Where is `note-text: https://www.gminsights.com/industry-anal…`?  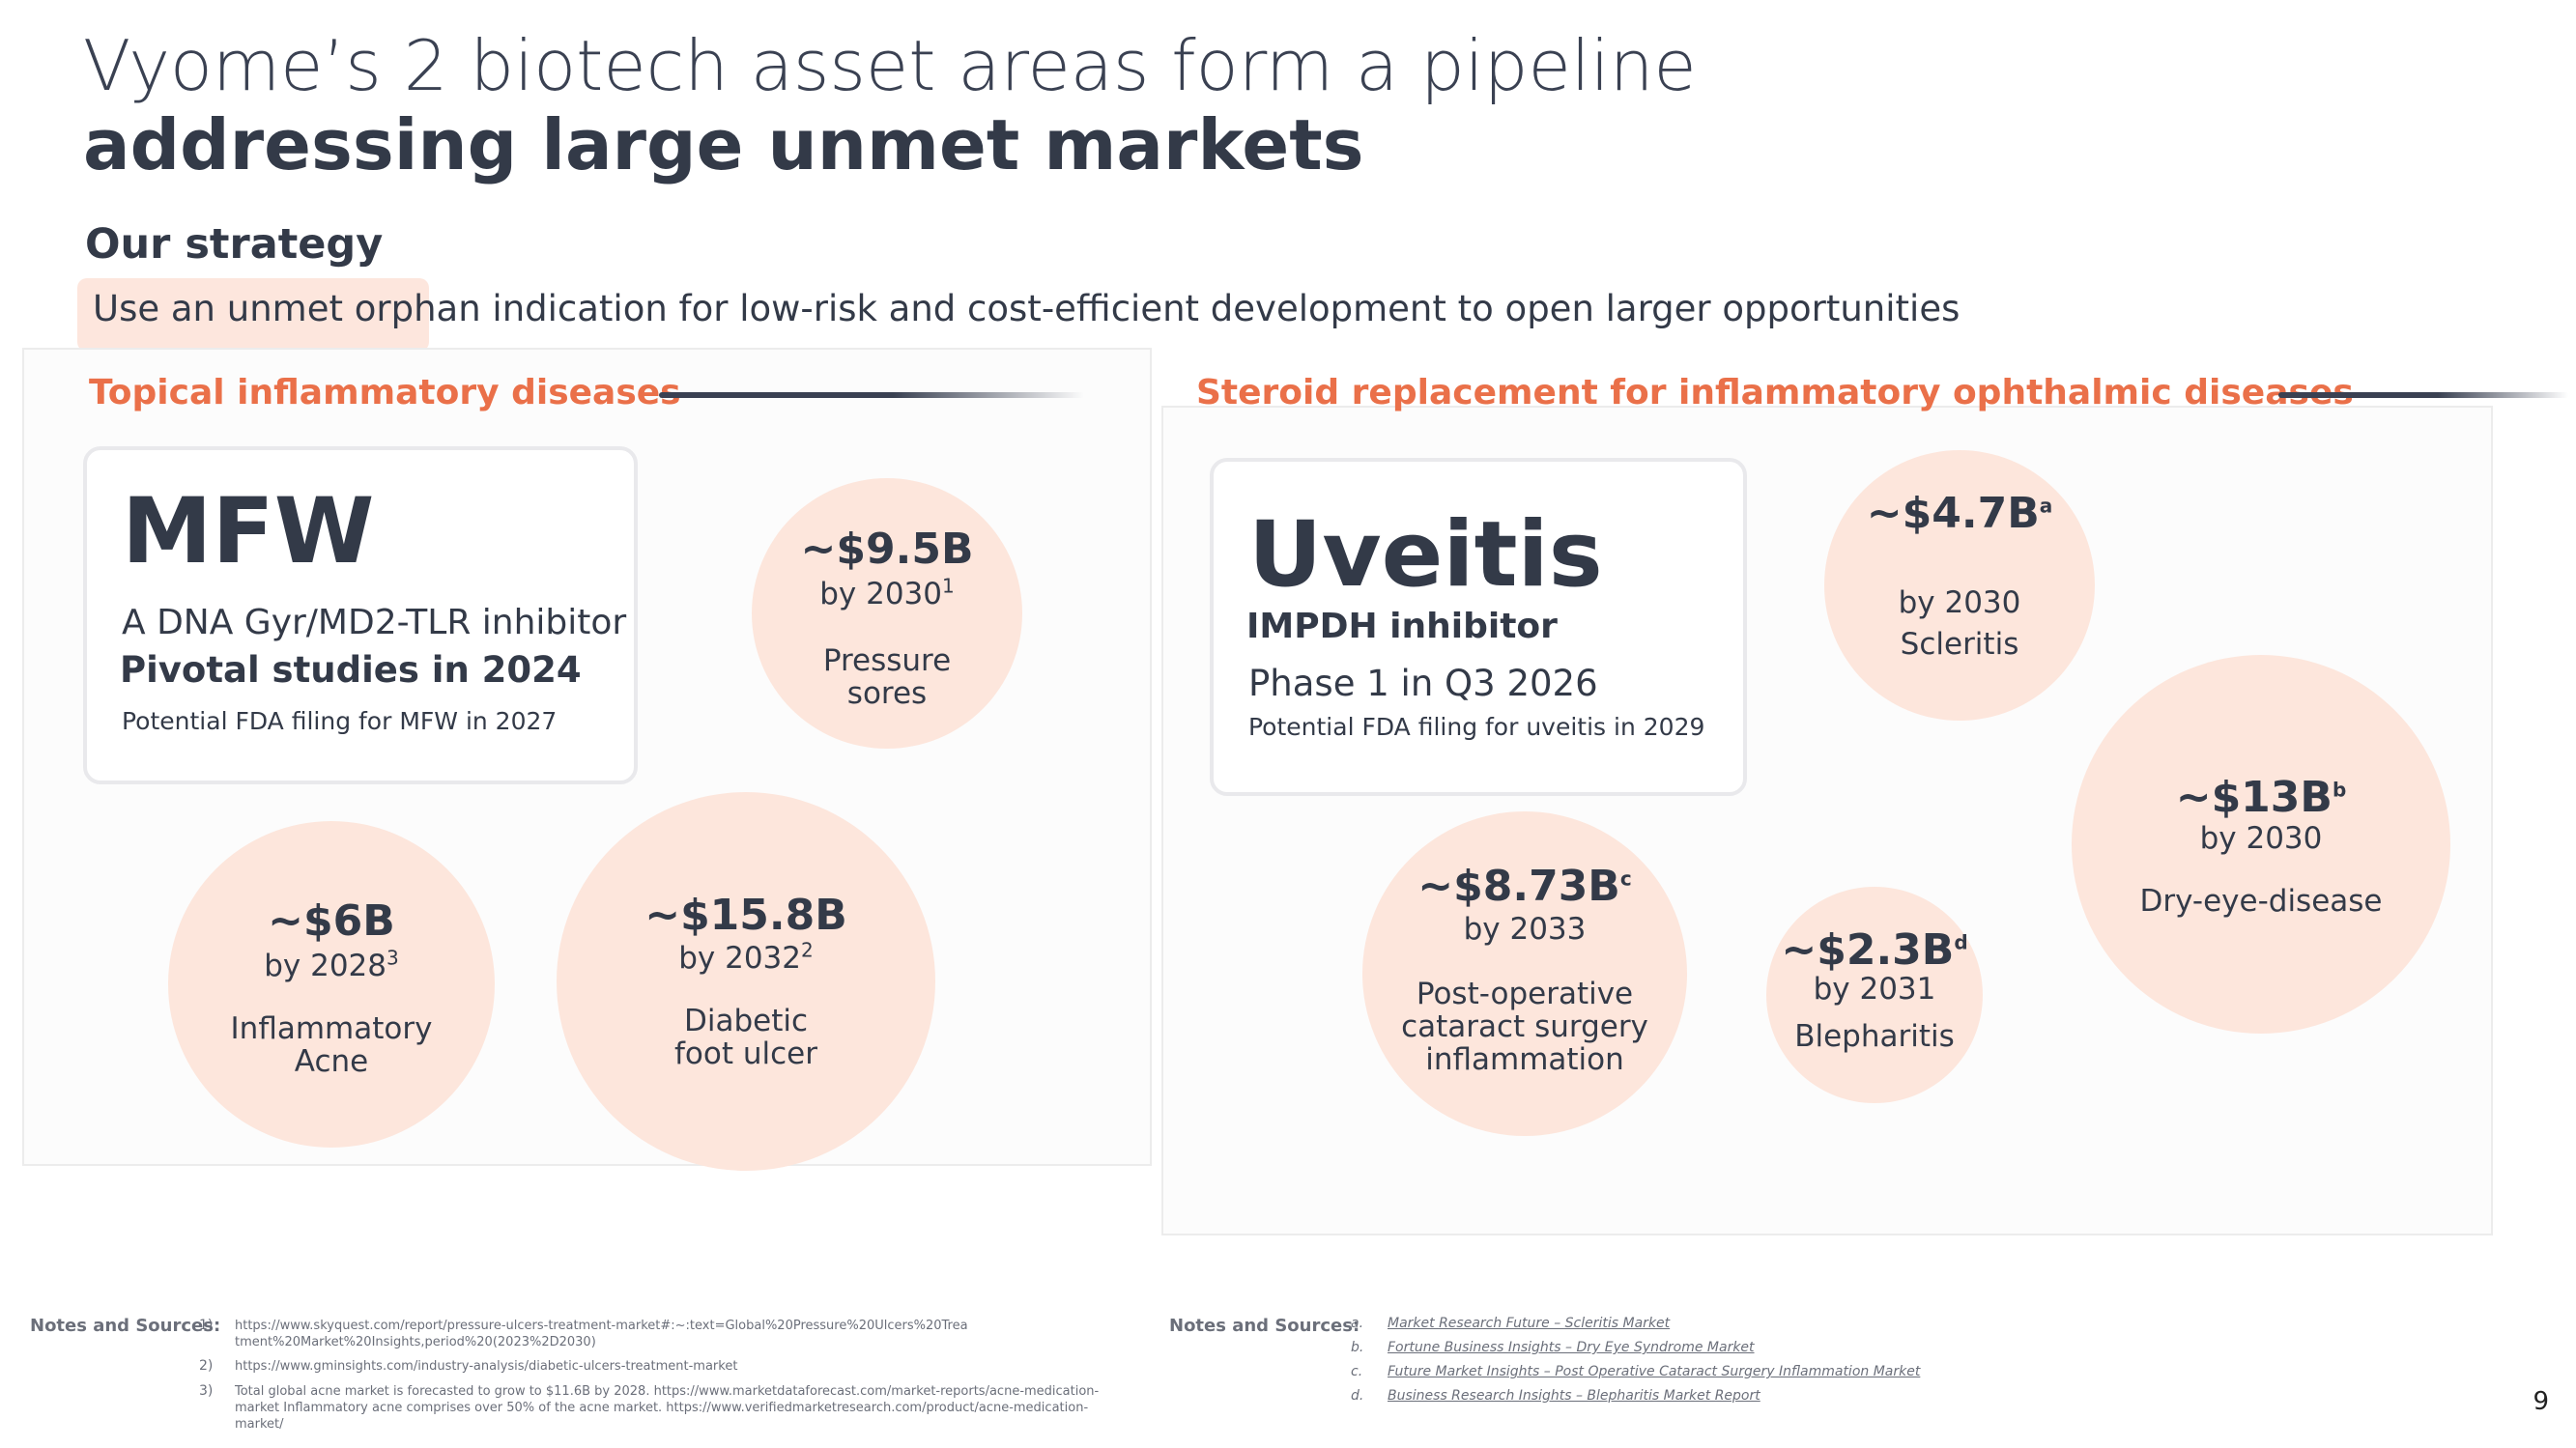 note-text: https://www.gminsights.com/industry-anal… is located at coordinates (487, 1366).